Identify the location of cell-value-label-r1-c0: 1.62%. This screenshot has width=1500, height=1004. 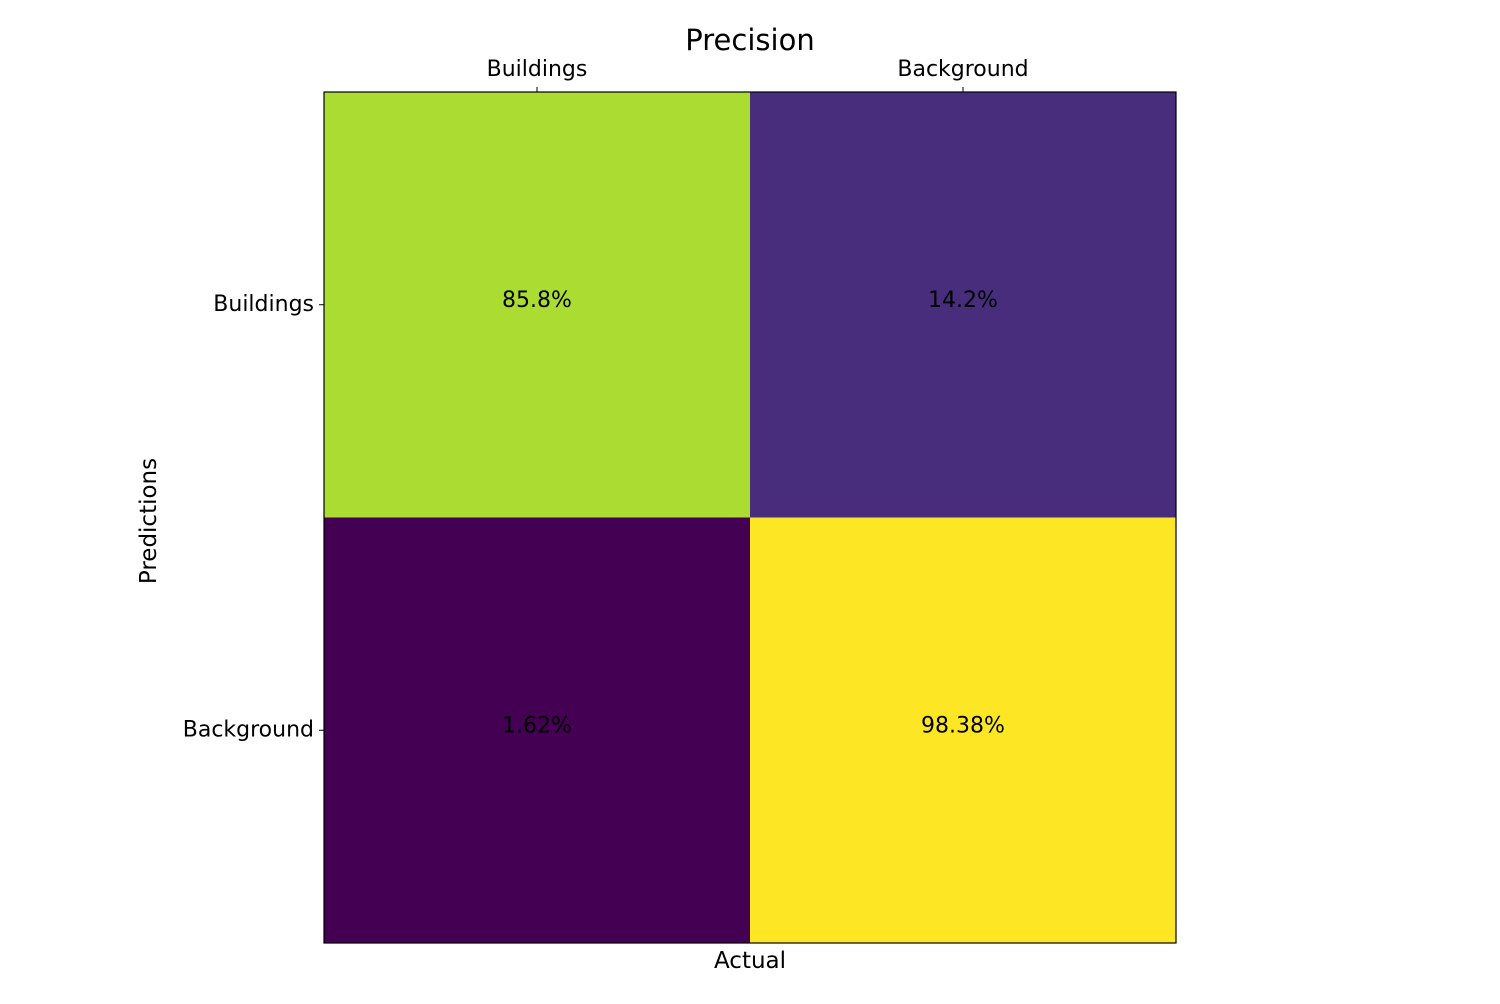
(537, 725).